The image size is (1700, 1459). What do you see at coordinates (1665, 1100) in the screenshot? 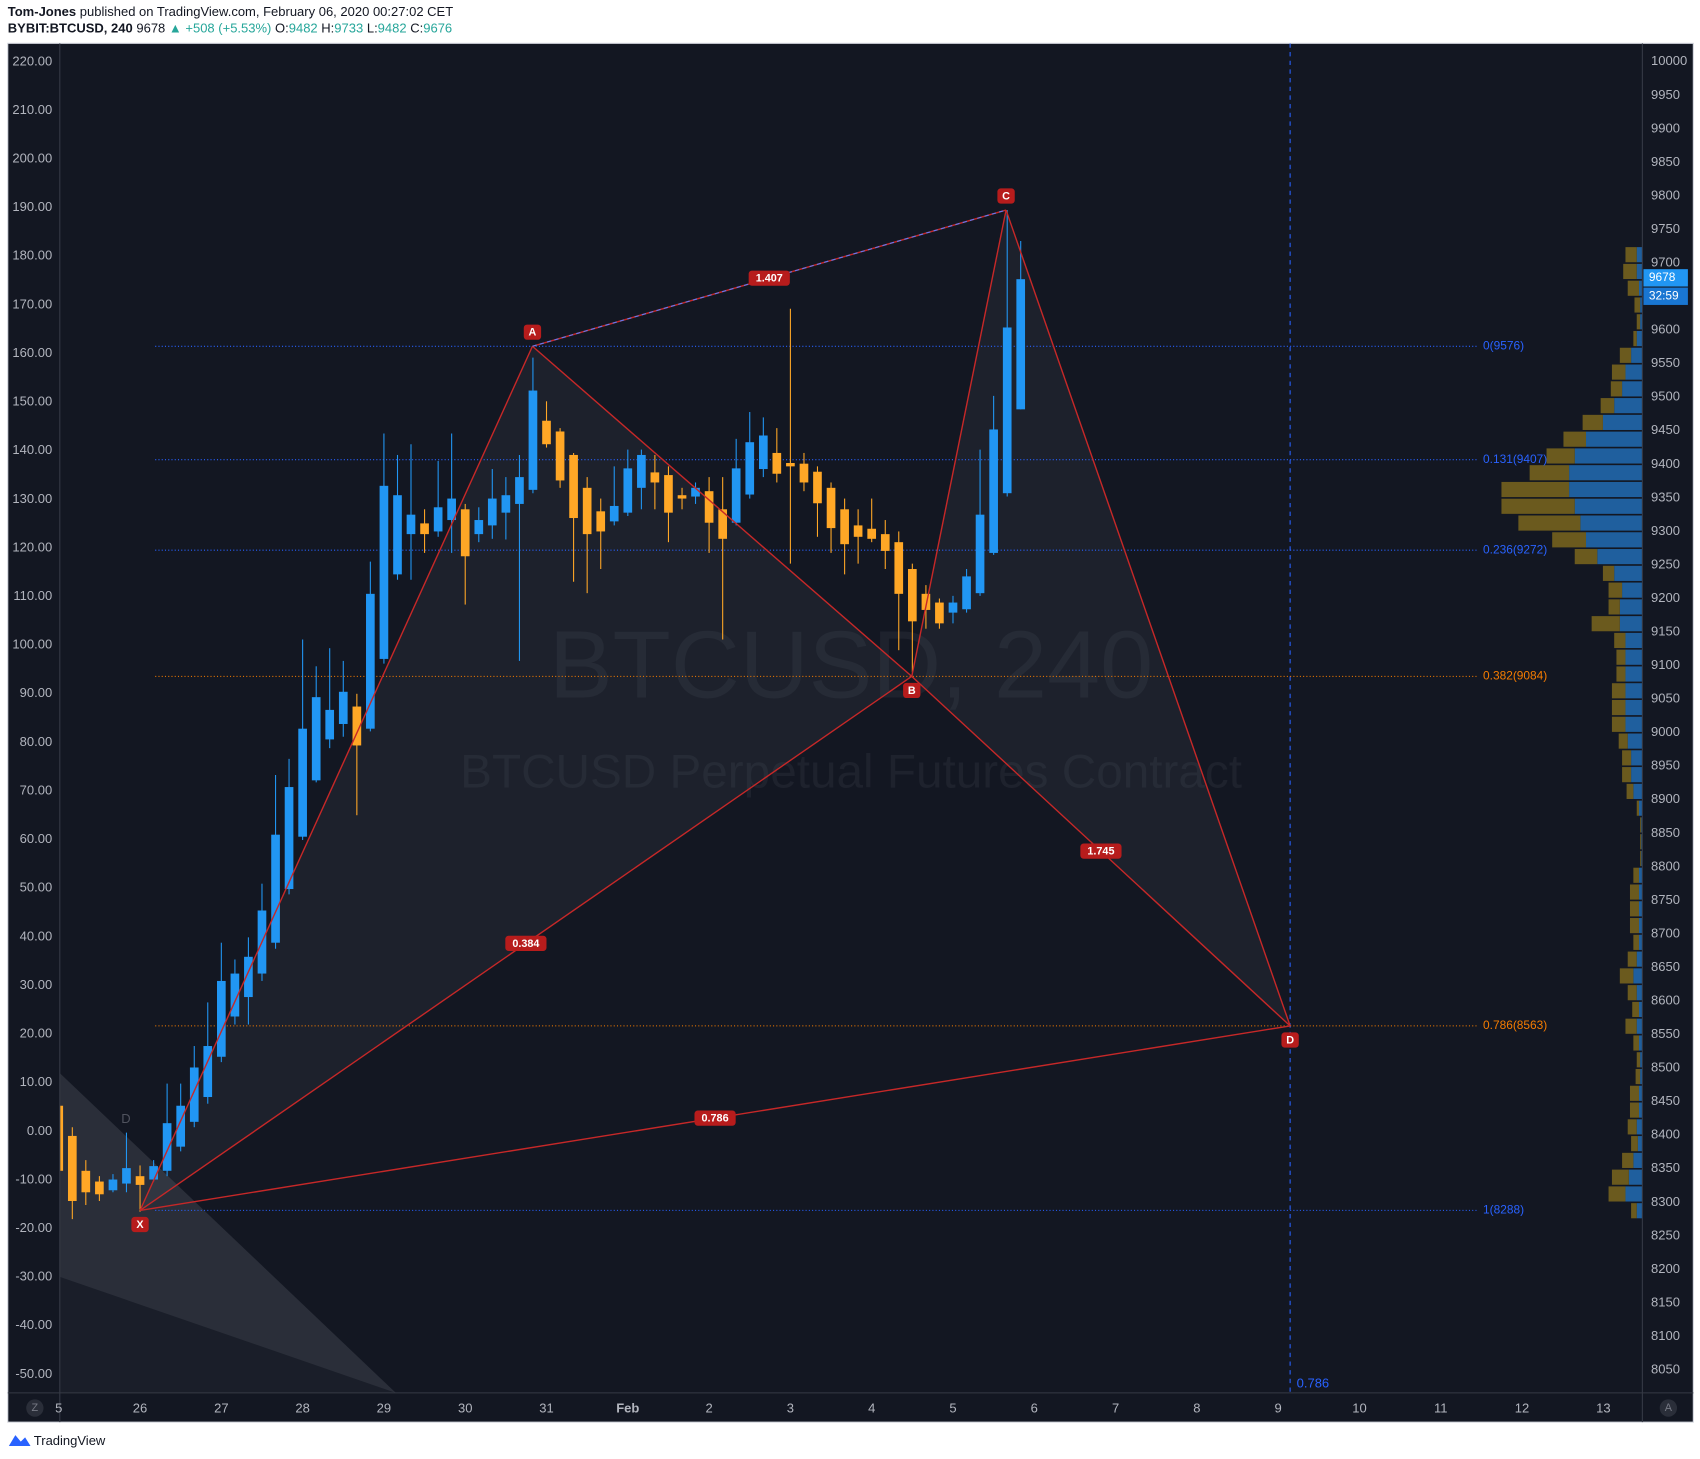
I see `y2-tick-label: 8450` at bounding box center [1665, 1100].